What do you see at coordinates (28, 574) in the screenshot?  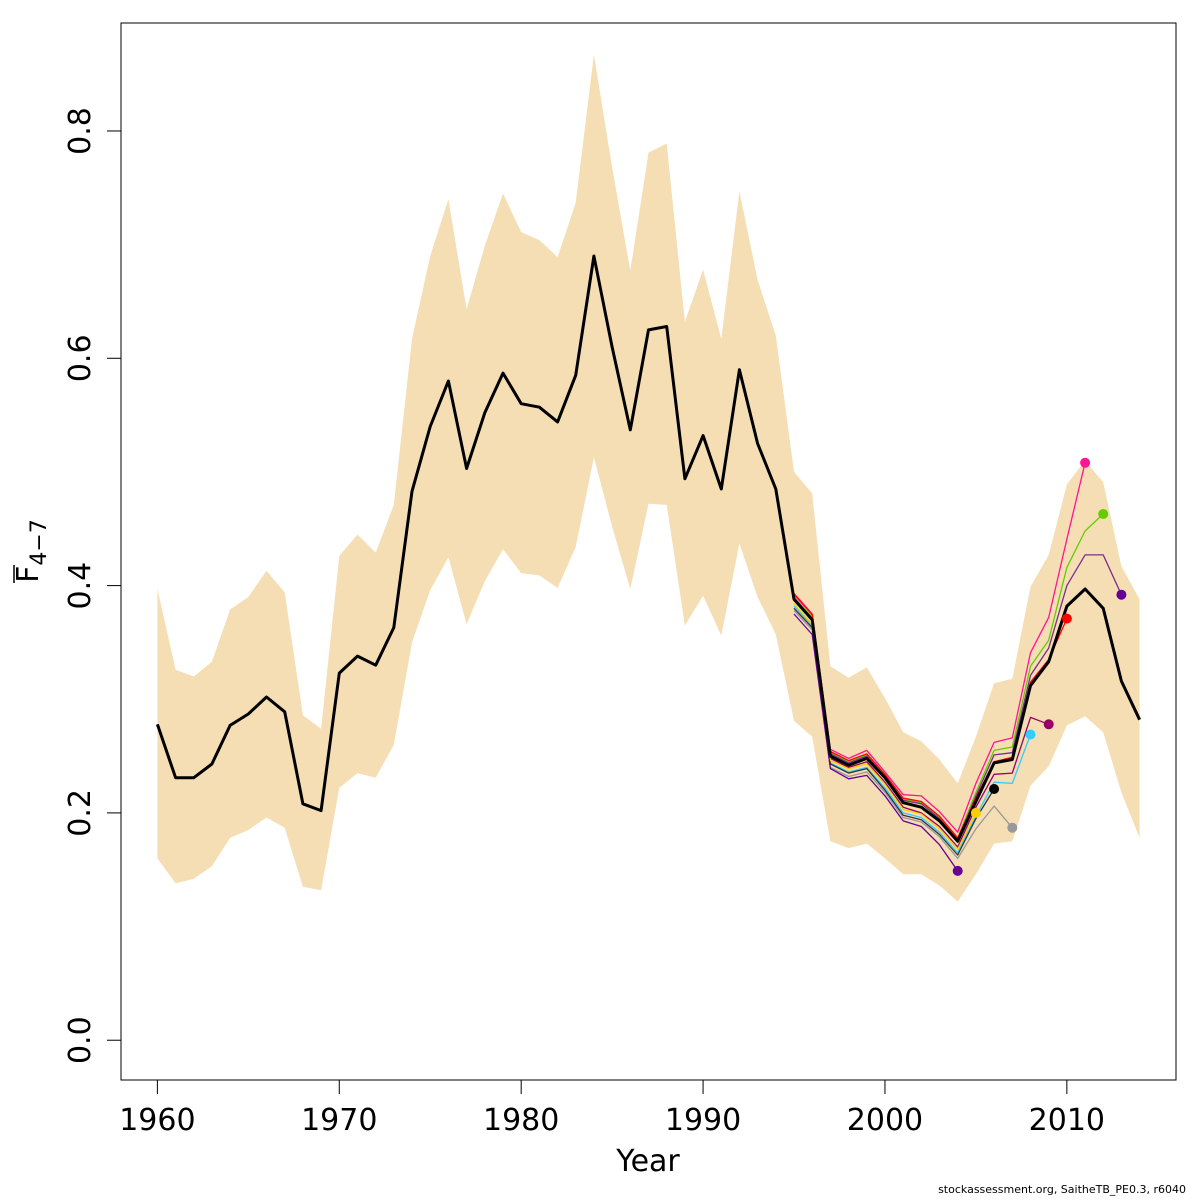 I see `y-axis-title-main: F` at bounding box center [28, 574].